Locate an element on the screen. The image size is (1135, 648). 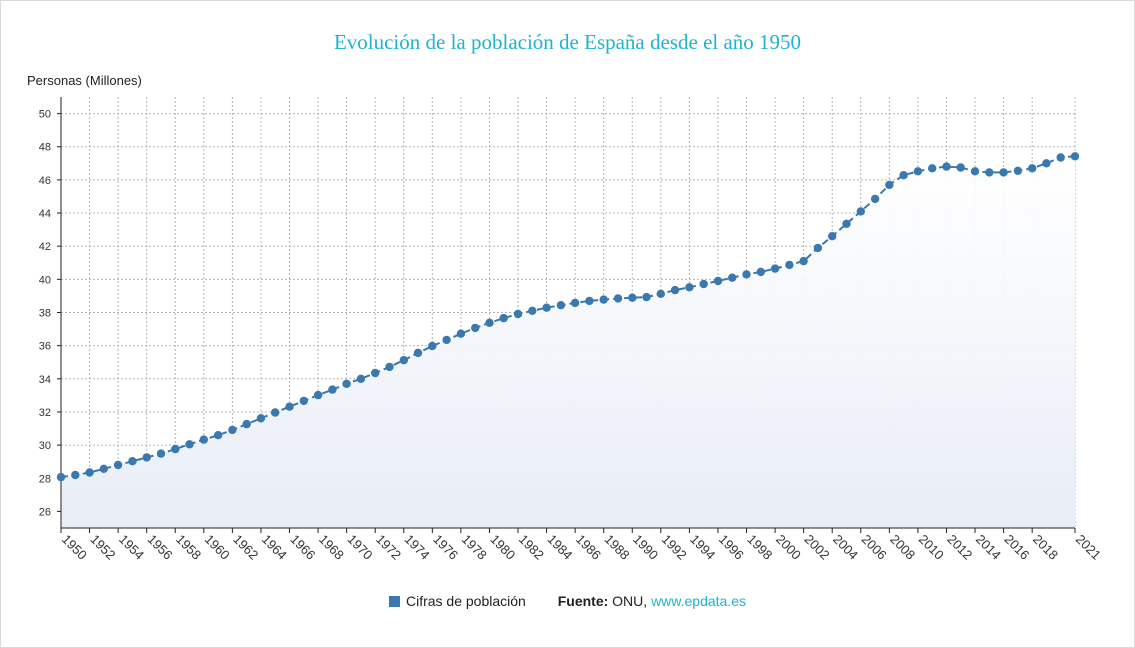
x-tick-label: 1988 is located at coordinates (617, 547).